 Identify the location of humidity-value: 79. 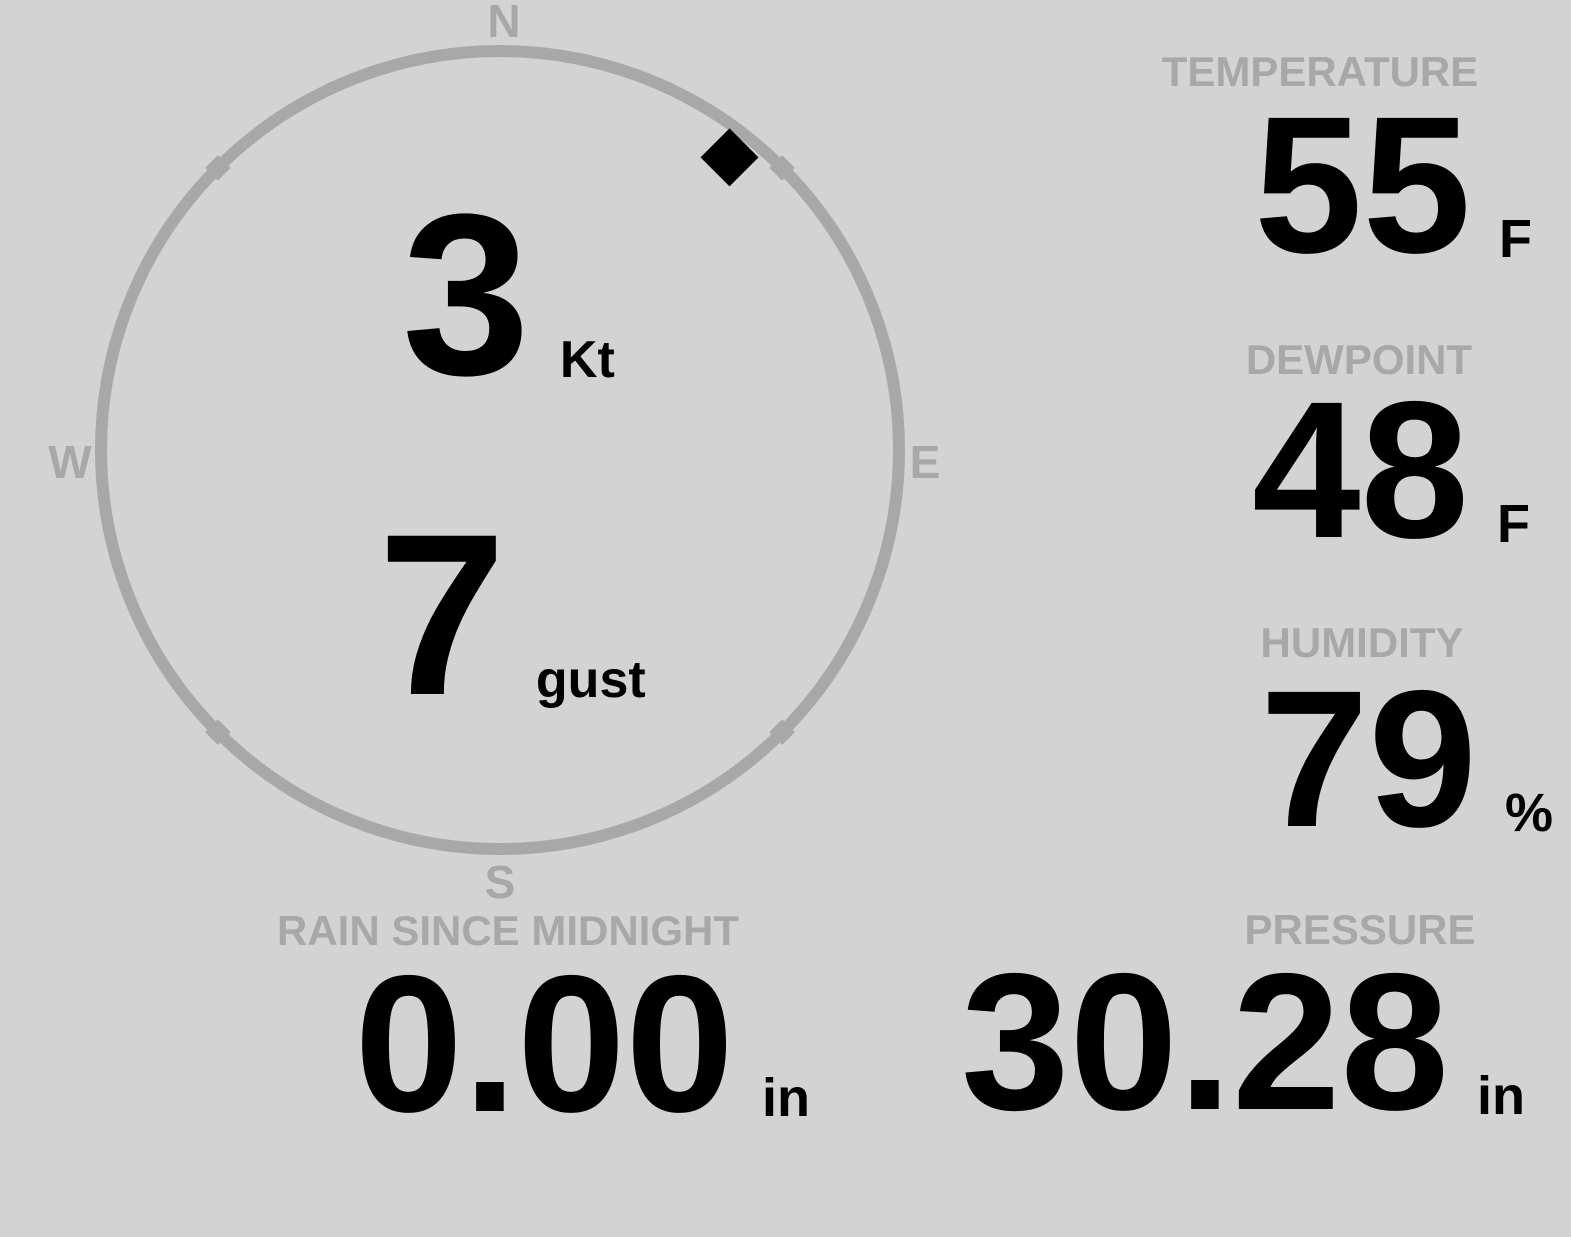
(1368, 759).